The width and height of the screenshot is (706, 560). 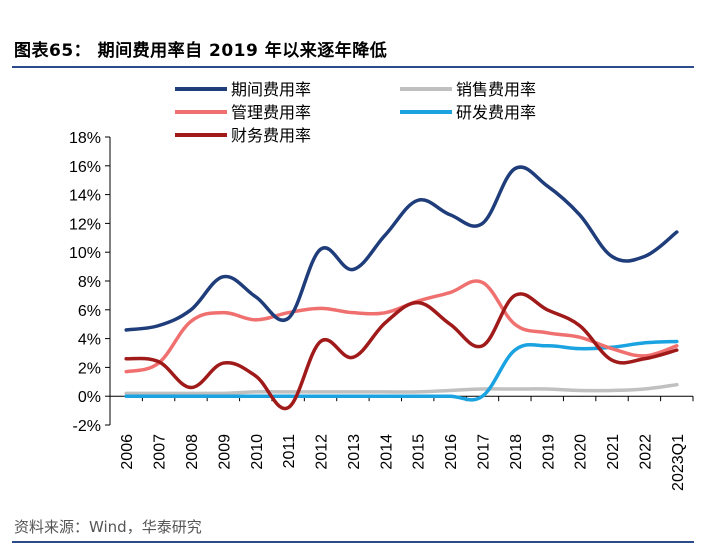 What do you see at coordinates (322, 452) in the screenshot?
I see `x-tick-label: 2012` at bounding box center [322, 452].